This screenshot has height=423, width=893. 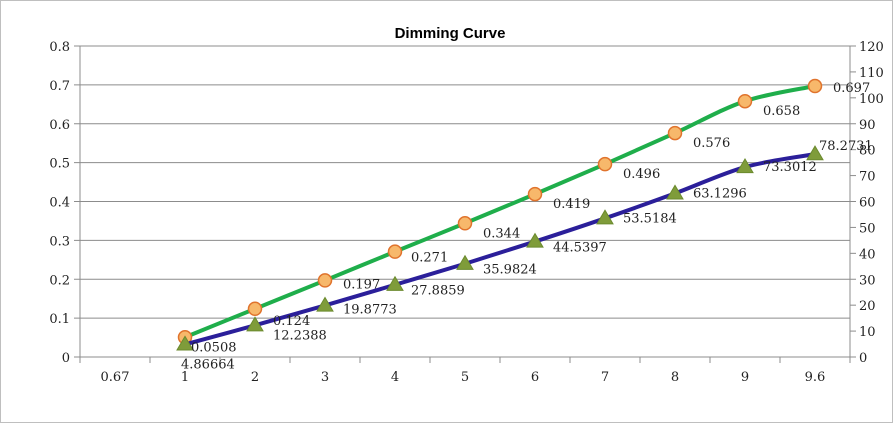 What do you see at coordinates (115, 377) in the screenshot?
I see `x-tick-label: 0.67` at bounding box center [115, 377].